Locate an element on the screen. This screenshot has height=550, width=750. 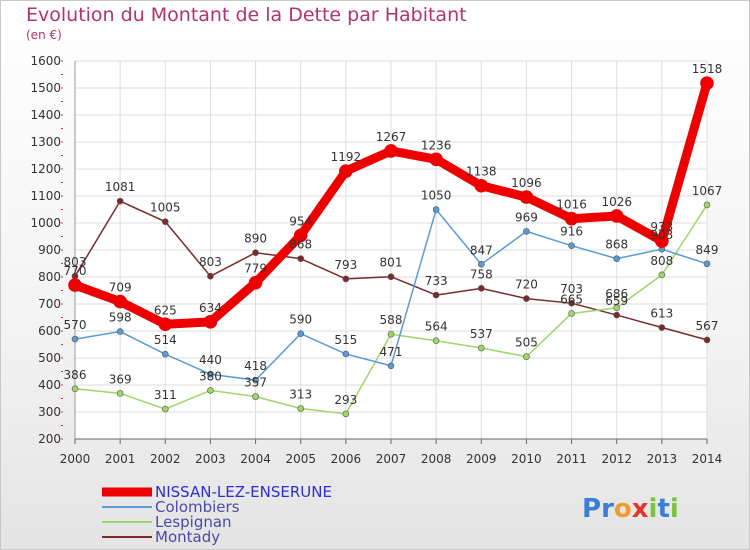
data-label-nissan-lez-enserune: 1267 is located at coordinates (391, 137).